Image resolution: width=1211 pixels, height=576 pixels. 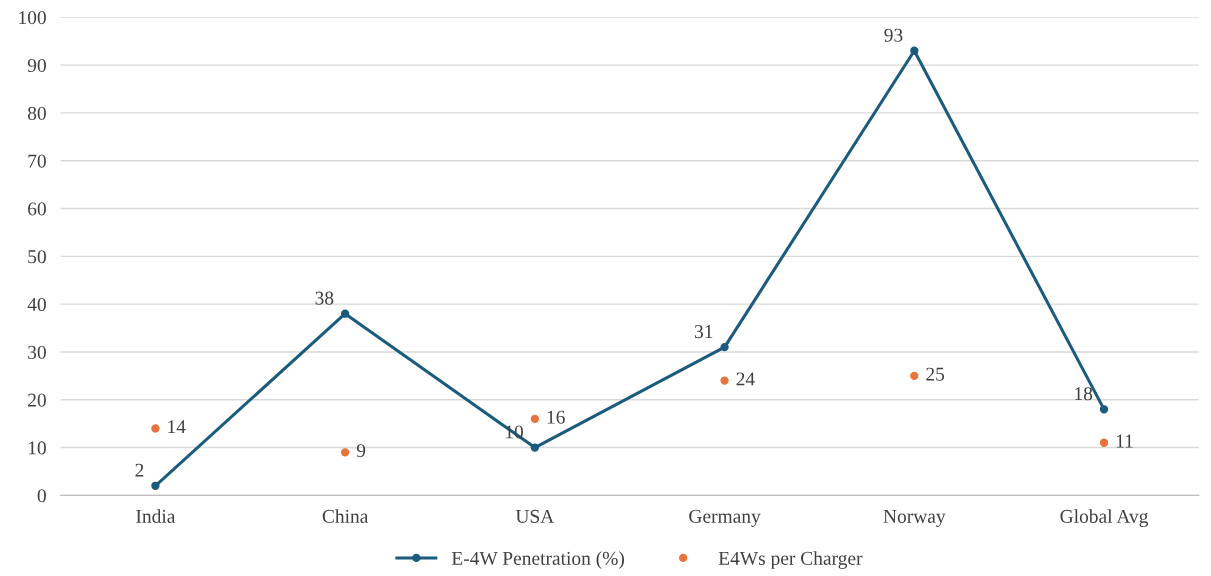 I want to click on y-tick-label: 100, so click(x=32, y=18).